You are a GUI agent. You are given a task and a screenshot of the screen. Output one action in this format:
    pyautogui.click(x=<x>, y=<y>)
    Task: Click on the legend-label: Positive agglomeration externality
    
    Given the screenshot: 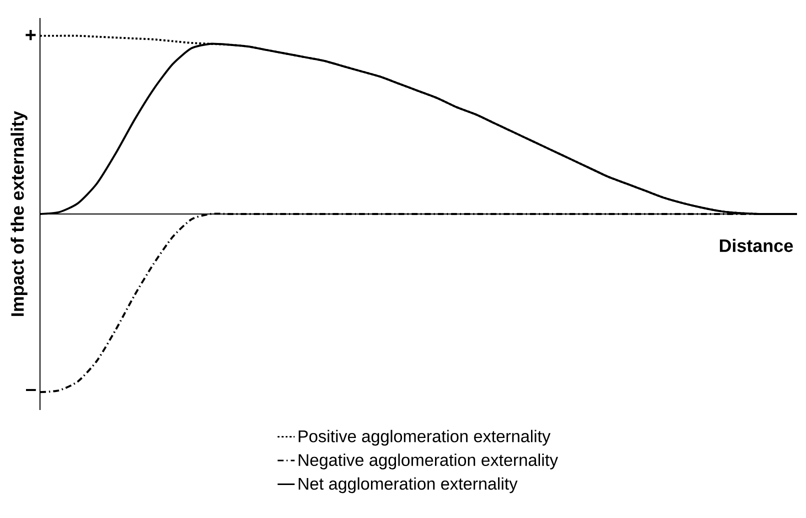 What is the action you would take?
    pyautogui.click(x=424, y=438)
    